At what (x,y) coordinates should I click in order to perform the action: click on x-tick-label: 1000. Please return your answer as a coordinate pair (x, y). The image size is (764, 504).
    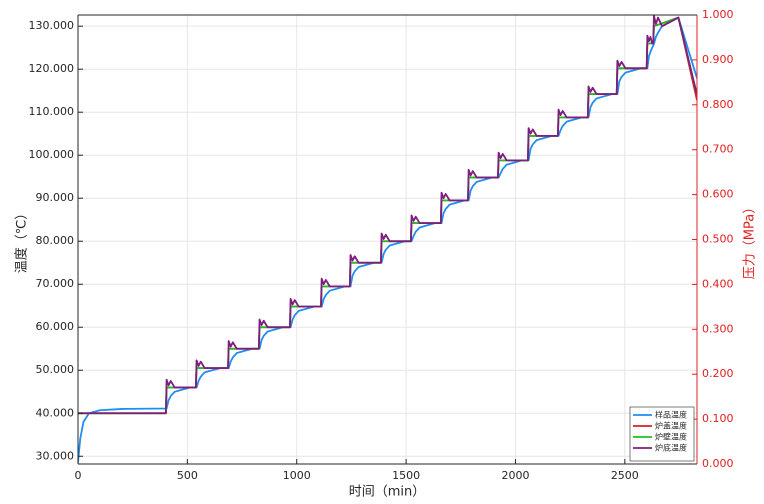
    Looking at the image, I should click on (297, 475).